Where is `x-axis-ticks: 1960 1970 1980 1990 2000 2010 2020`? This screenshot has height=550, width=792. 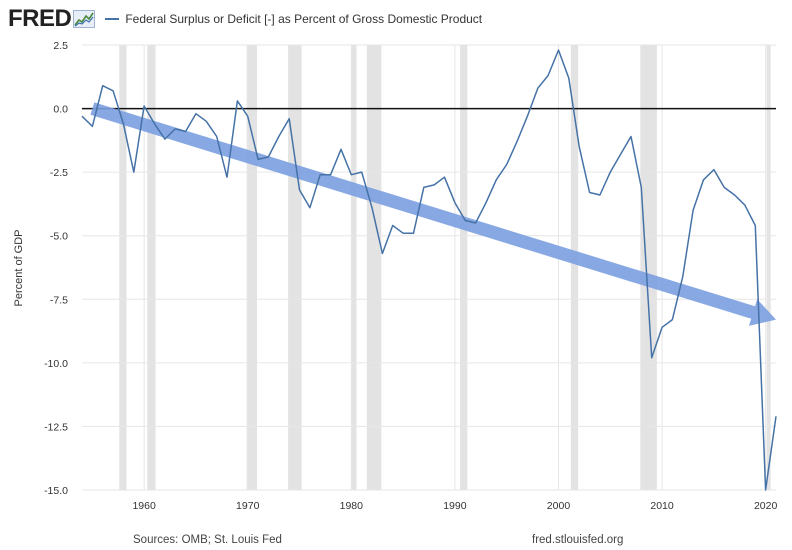
x-axis-ticks: 1960 1970 1980 1990 2000 2010 2020 is located at coordinates (454, 506).